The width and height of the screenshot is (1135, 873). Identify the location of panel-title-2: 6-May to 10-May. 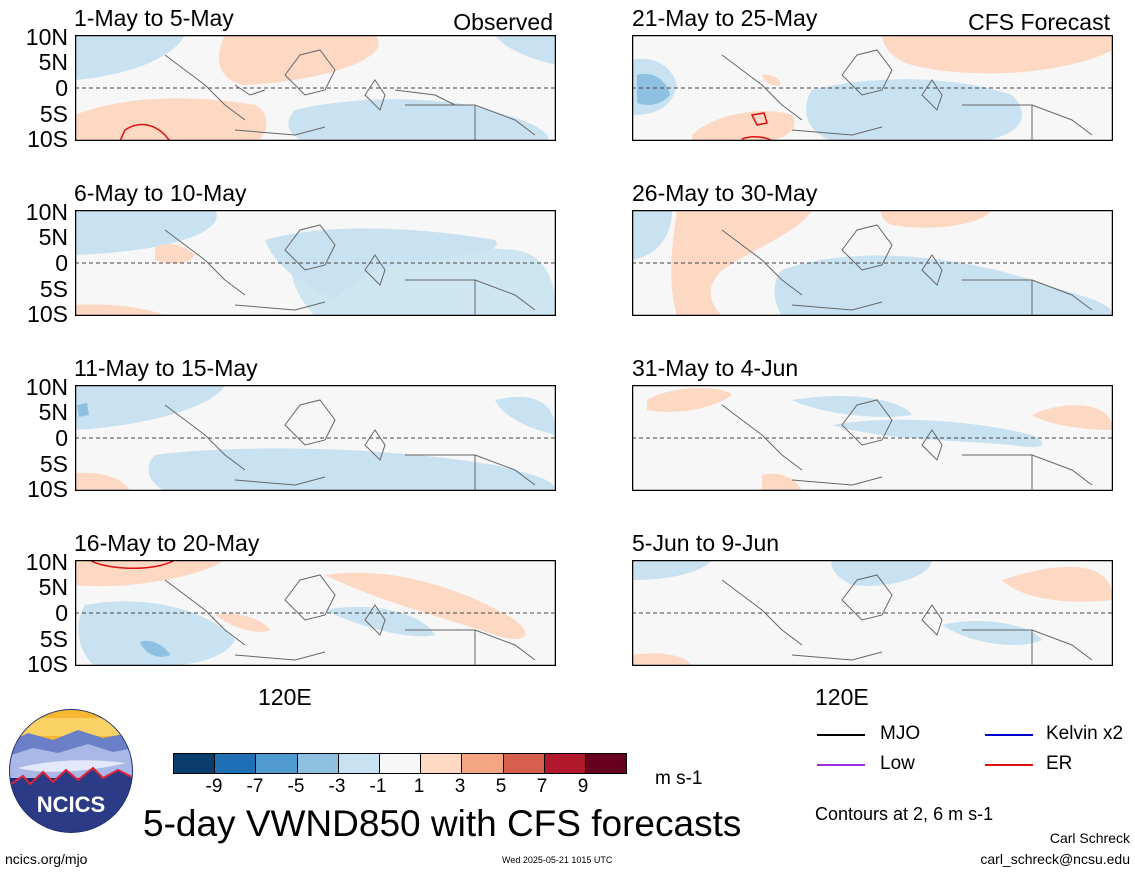
(160, 193).